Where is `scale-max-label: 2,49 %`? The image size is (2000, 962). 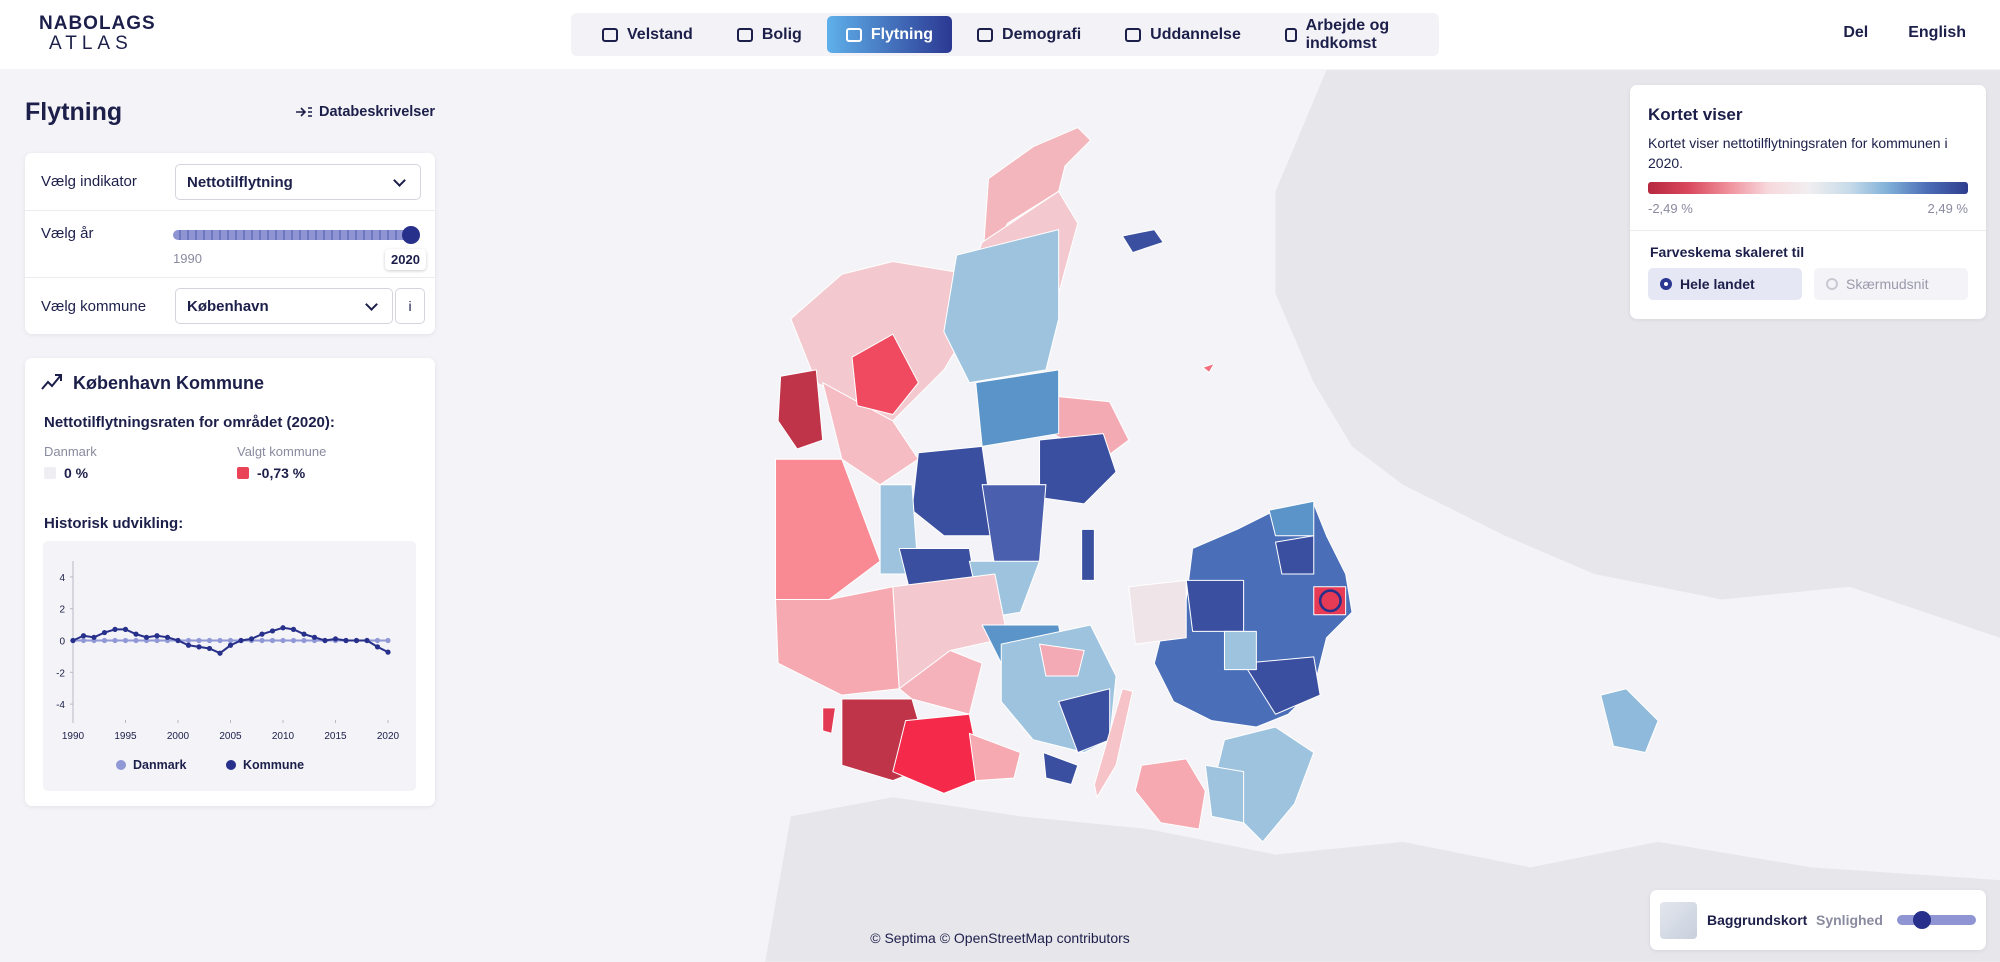
scale-max-label: 2,49 % is located at coordinates (1947, 208).